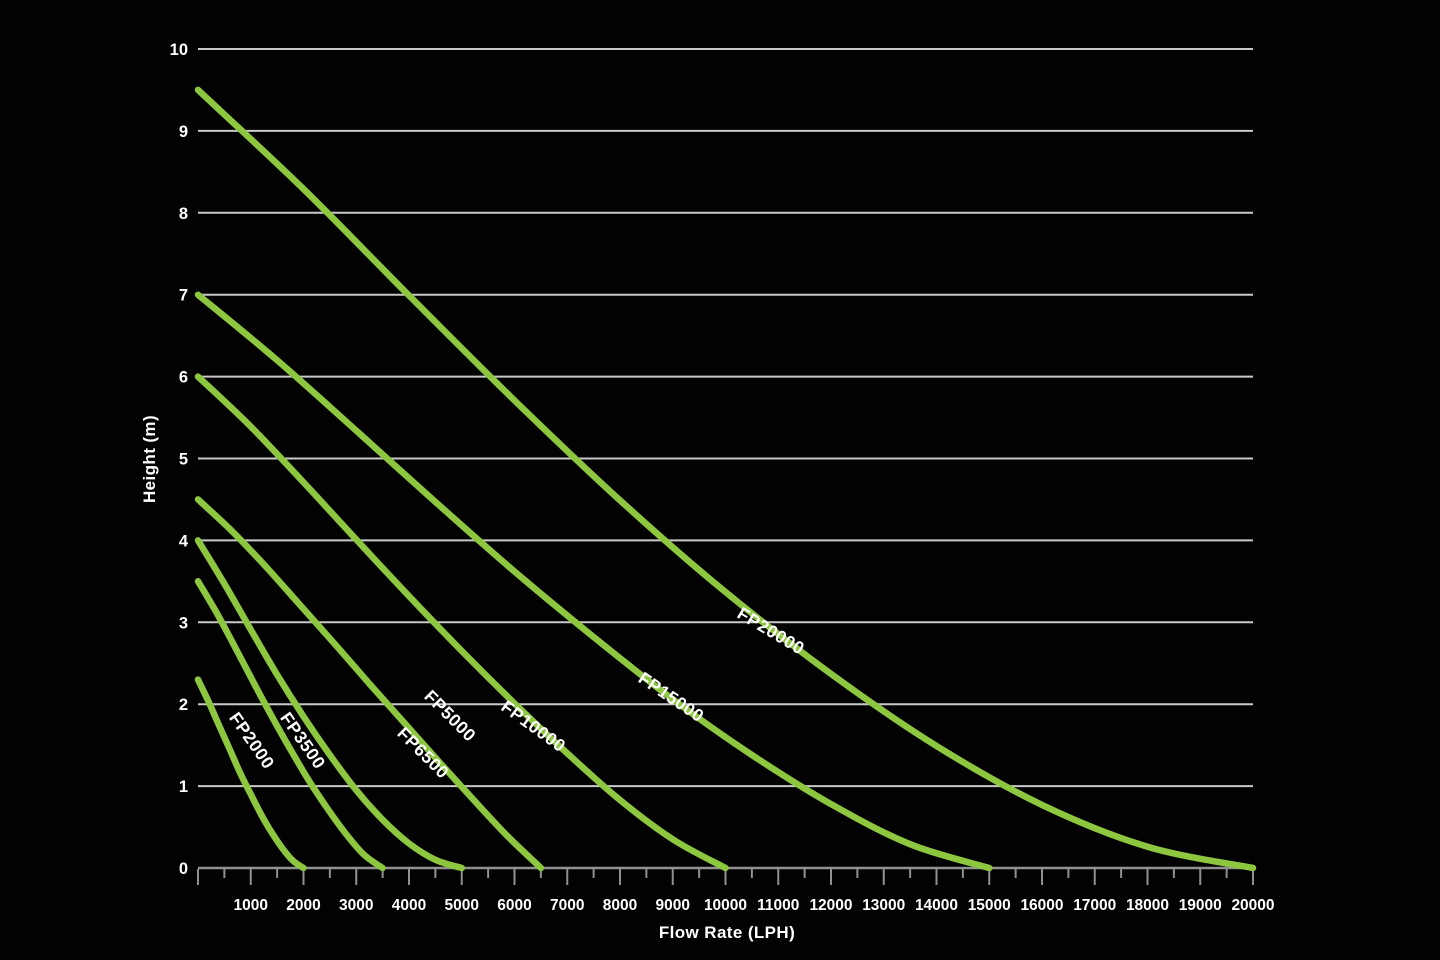 This screenshot has width=1440, height=960. What do you see at coordinates (409, 905) in the screenshot?
I see `x-tick-label-4000: 4000` at bounding box center [409, 905].